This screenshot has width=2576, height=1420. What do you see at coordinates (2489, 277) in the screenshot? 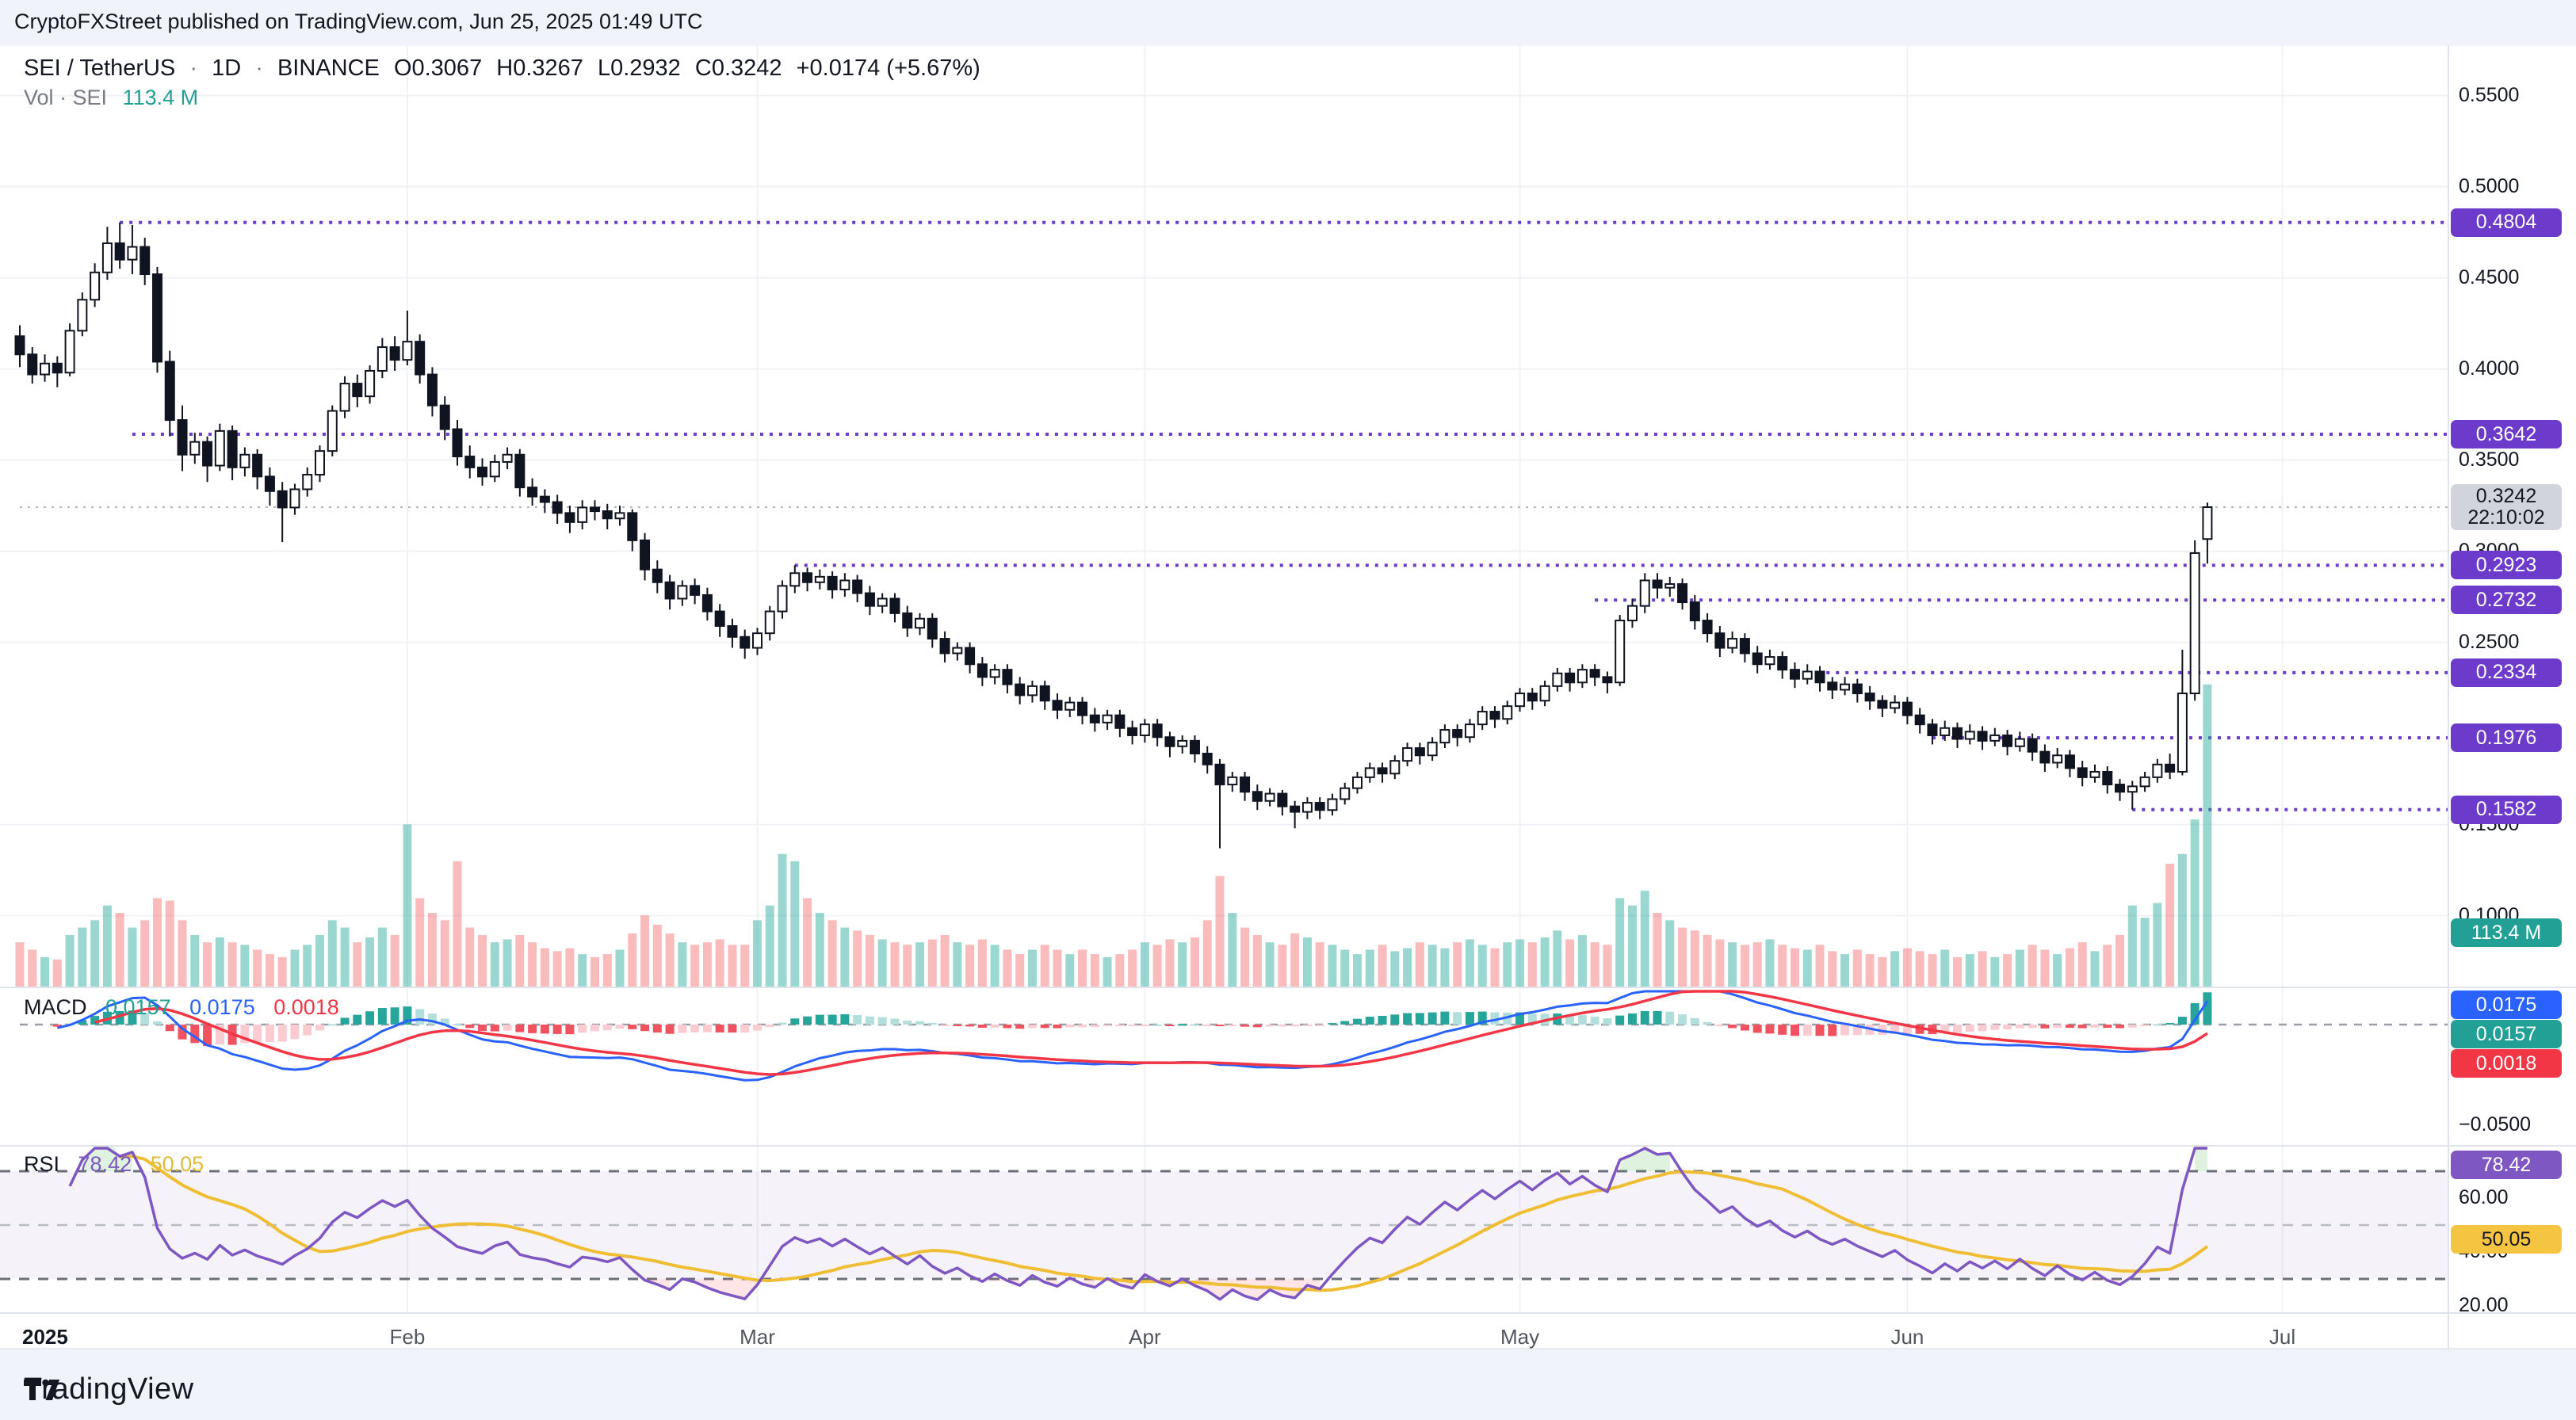
I see `price-tick-0.4500: 0.4500` at bounding box center [2489, 277].